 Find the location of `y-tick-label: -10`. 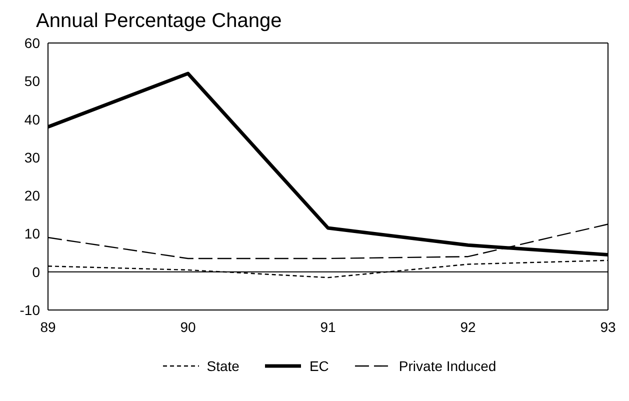

y-tick-label: -10 is located at coordinates (30, 310).